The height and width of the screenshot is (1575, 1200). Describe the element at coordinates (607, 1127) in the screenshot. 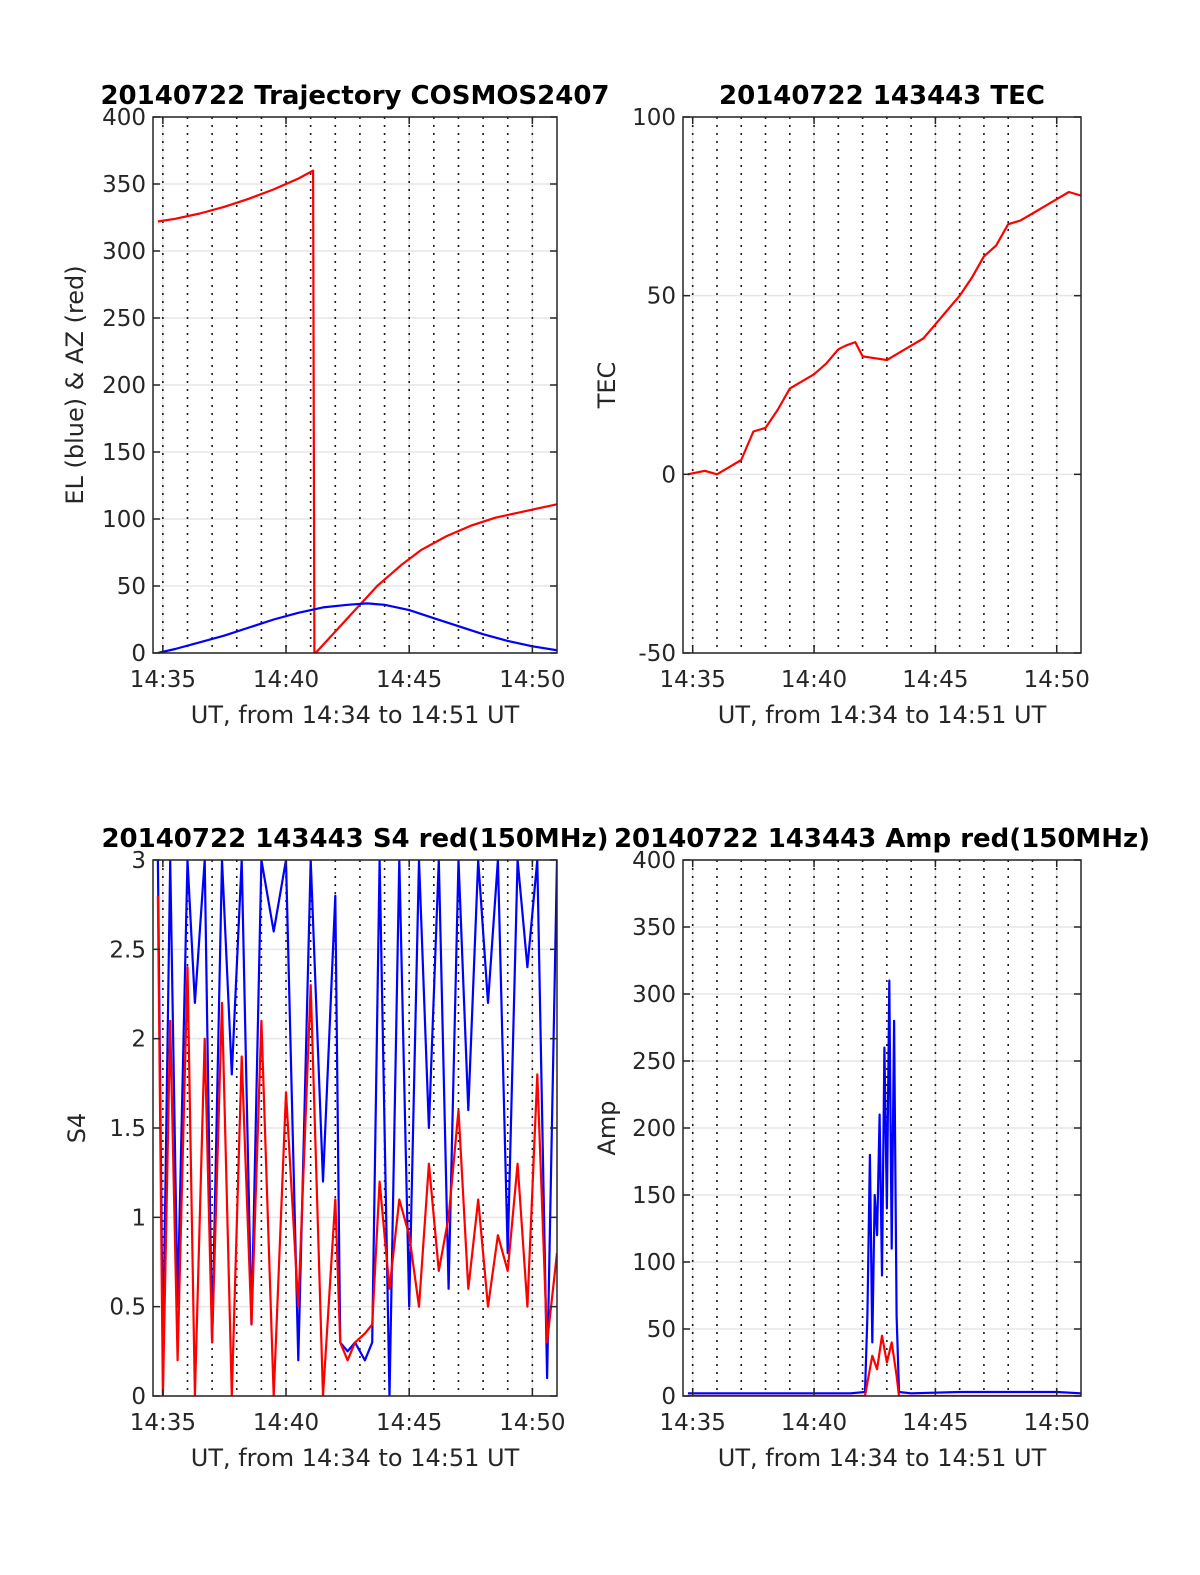

I see `y-axis-label: Amp` at that location.